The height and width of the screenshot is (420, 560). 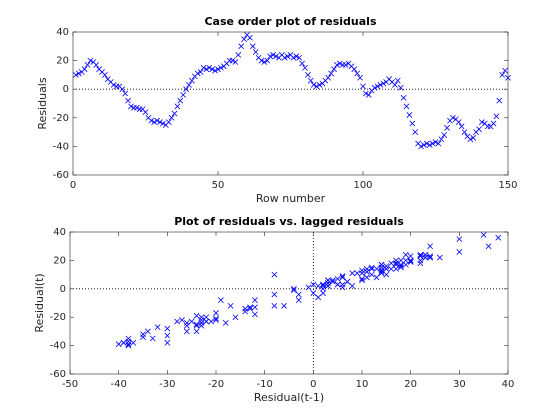 What do you see at coordinates (289, 221) in the screenshot?
I see `chart-title: Plot of residuals vs. lagged residuals` at bounding box center [289, 221].